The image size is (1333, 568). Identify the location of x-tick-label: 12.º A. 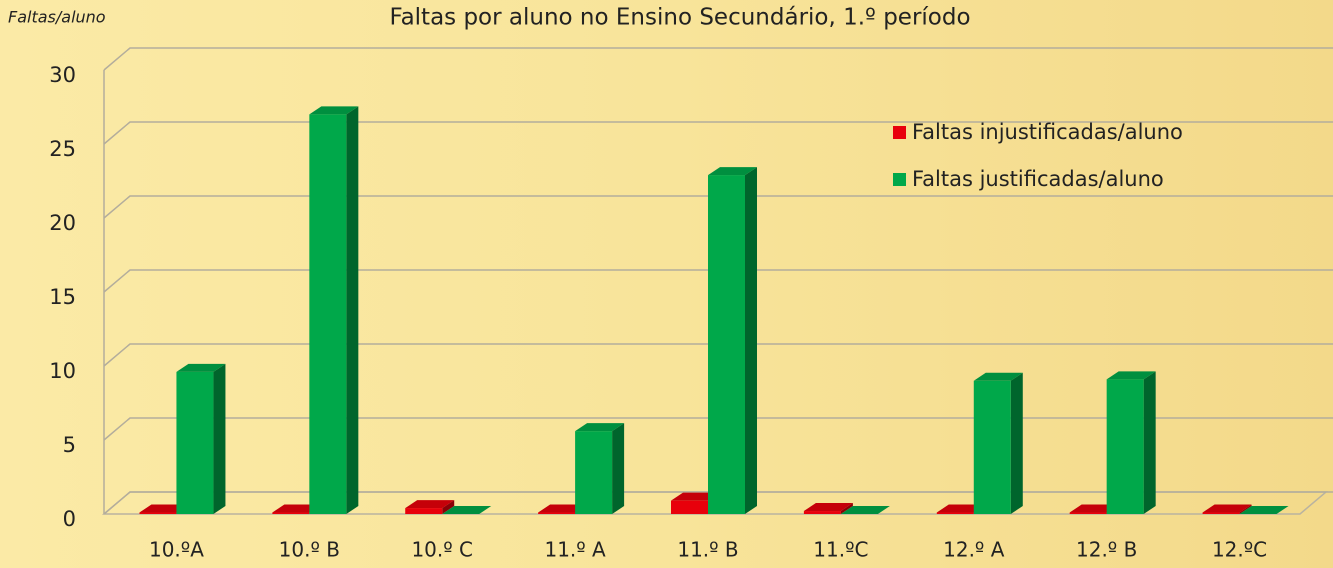
(974, 550).